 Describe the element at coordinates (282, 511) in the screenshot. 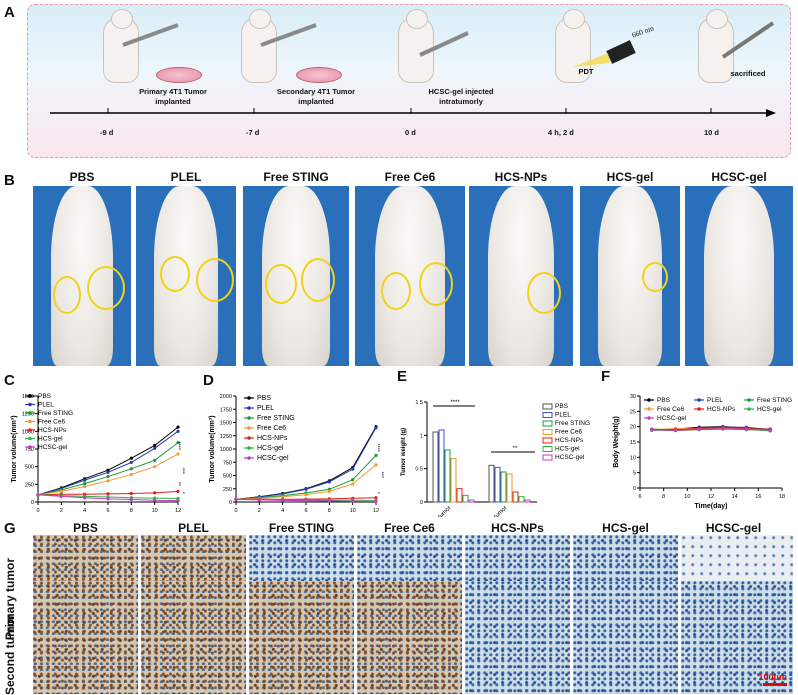

I see `x-tick-label: 4` at that location.